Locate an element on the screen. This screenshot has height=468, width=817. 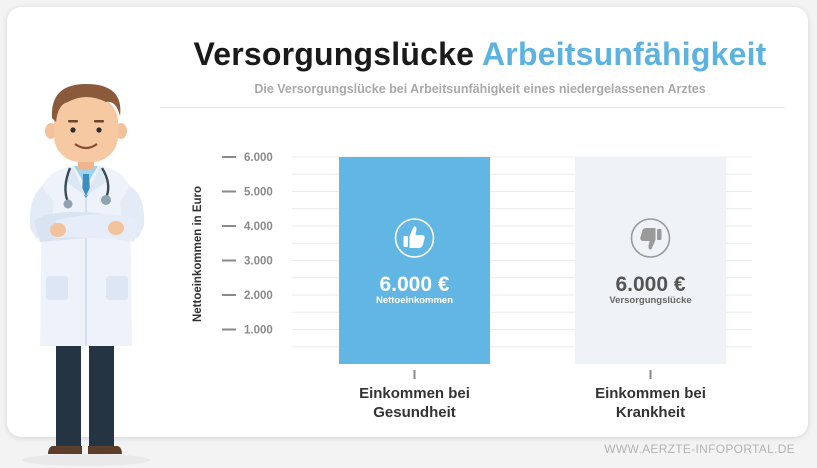
page-title: Versorgungslücke Arbeitsunfähigkeit is located at coordinates (480, 54).